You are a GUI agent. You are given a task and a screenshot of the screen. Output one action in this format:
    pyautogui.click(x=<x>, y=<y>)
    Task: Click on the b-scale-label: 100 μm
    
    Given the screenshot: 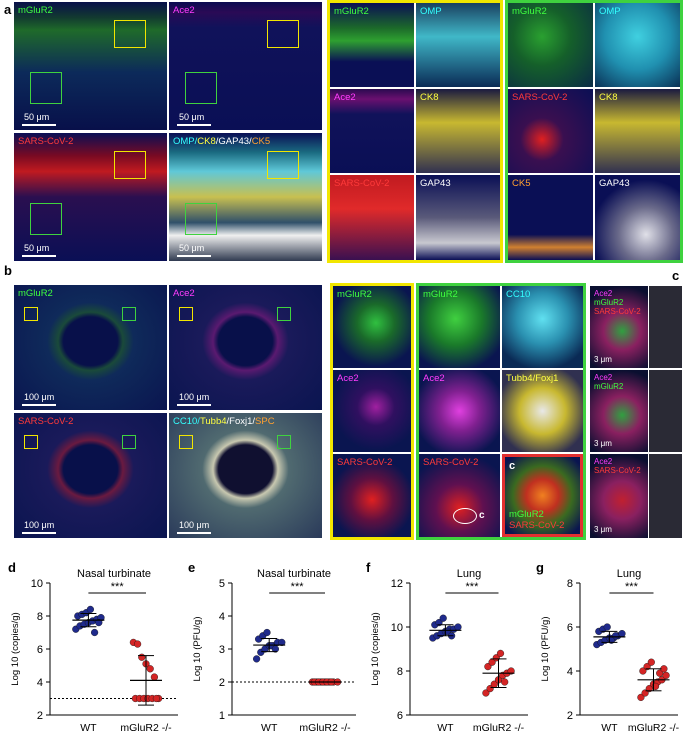 What is the action you would take?
    pyautogui.click(x=39, y=525)
    